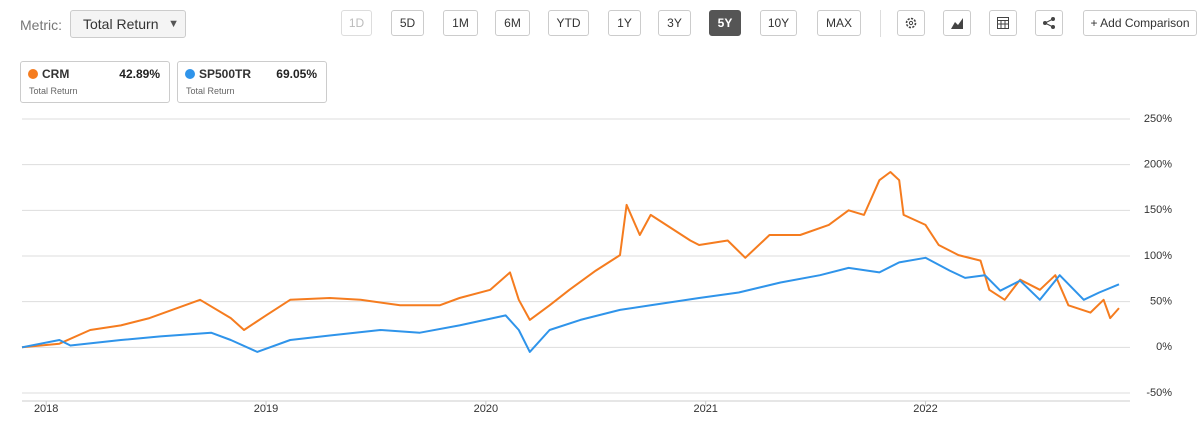 The height and width of the screenshot is (425, 1204). Describe the element at coordinates (173, 24) in the screenshot. I see `dropdown-arrow: ▼` at that location.